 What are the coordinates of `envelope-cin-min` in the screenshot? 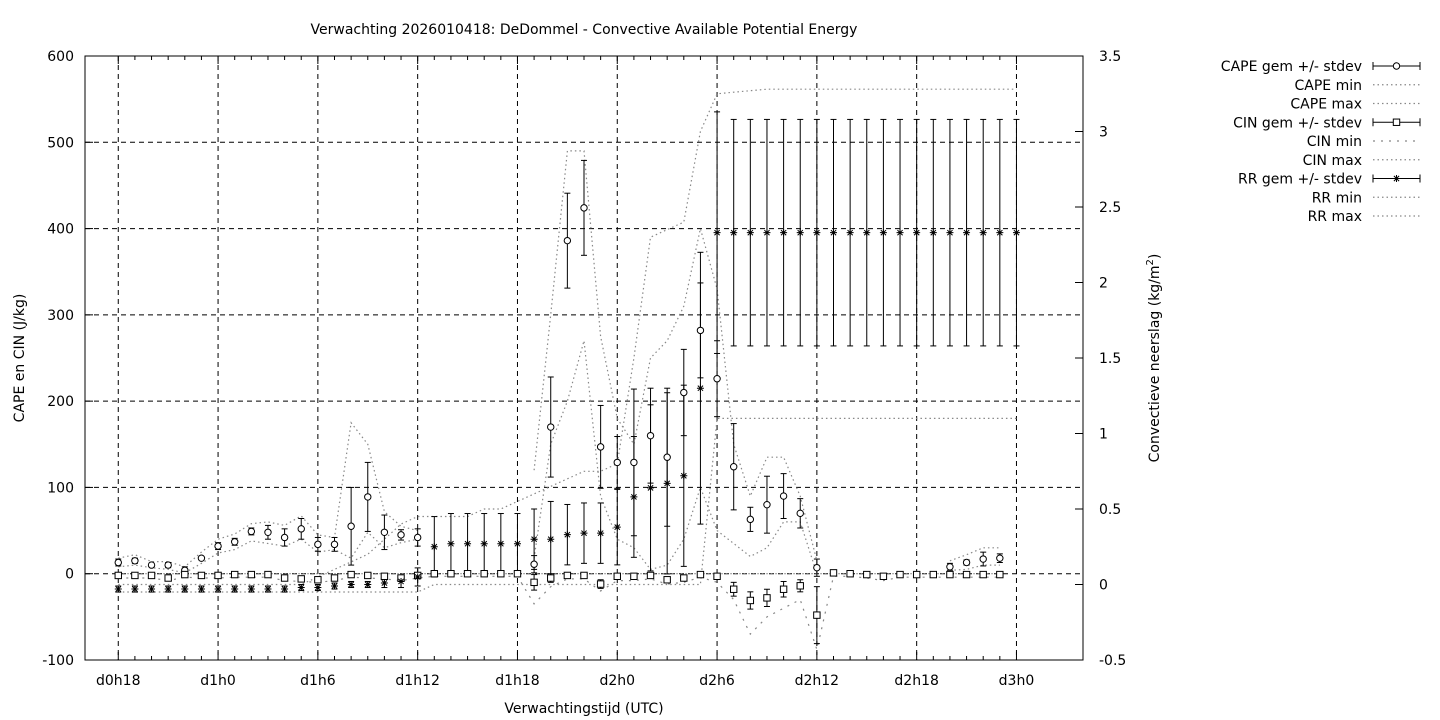 It's located at (559, 613).